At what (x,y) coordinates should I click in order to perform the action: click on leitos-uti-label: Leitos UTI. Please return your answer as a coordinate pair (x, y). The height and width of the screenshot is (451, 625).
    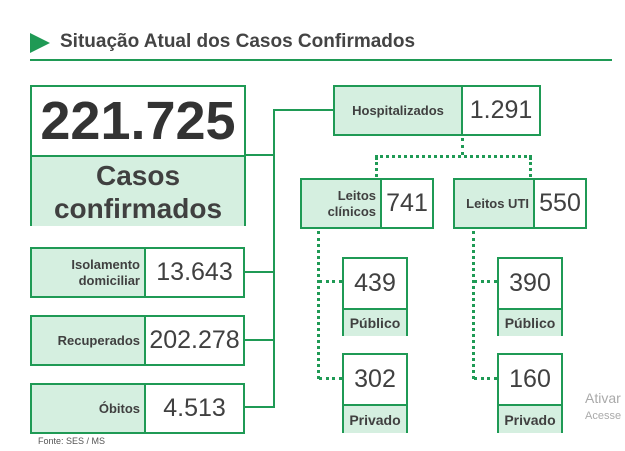
    Looking at the image, I should click on (495, 203).